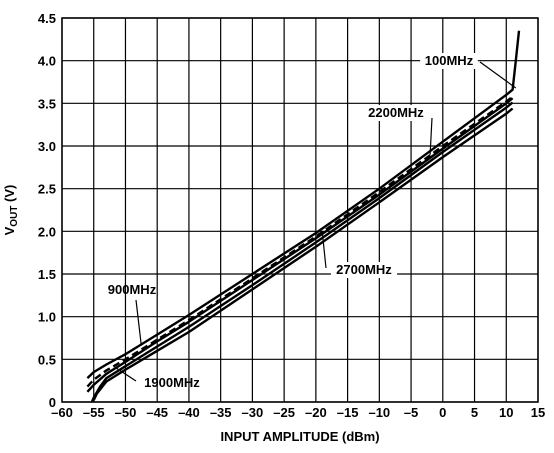  What do you see at coordinates (379, 412) in the screenshot?
I see `x-tick-label: –10` at bounding box center [379, 412].